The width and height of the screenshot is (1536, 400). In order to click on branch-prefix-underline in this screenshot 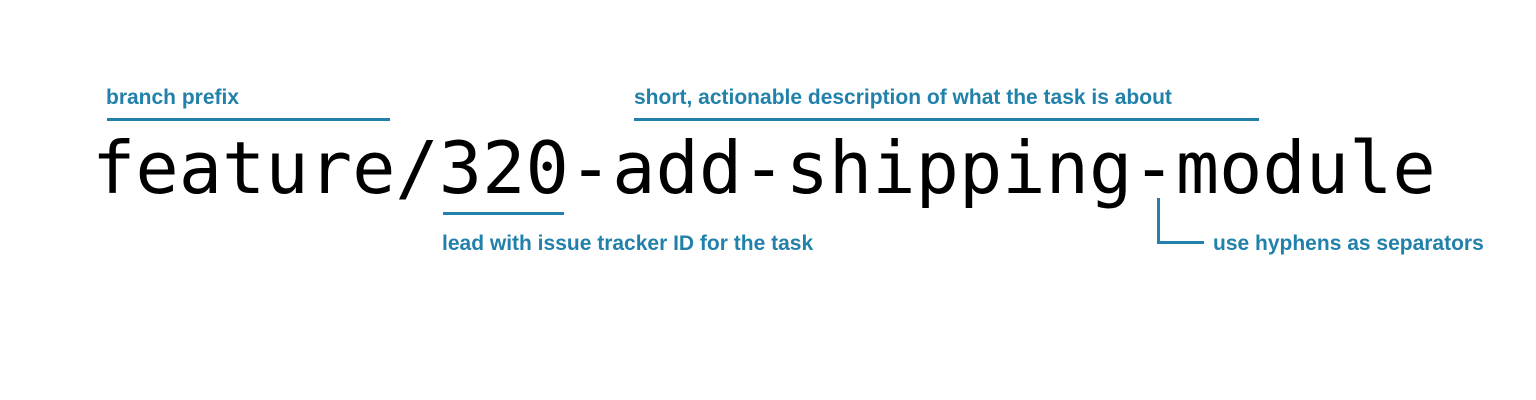, I will do `click(248, 119)`.